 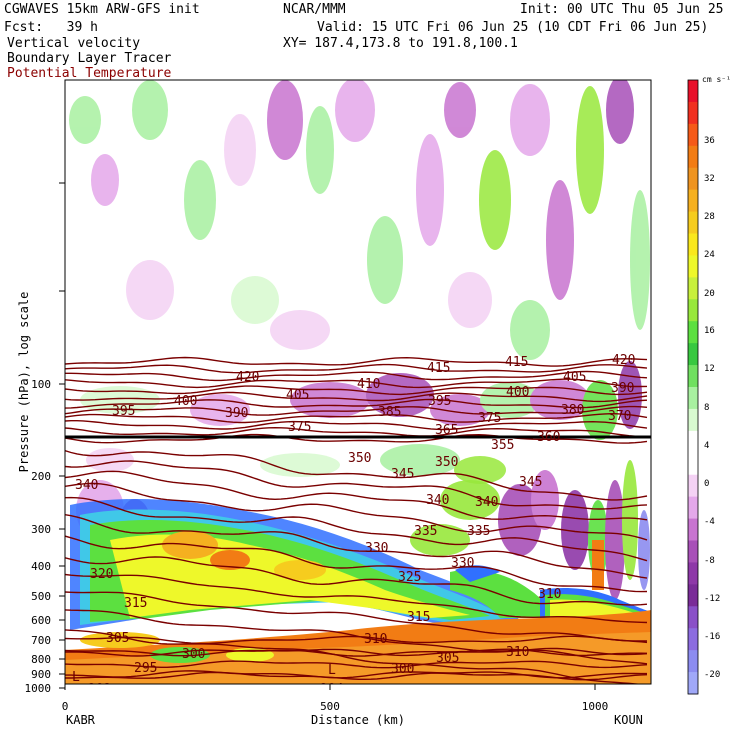 I want to click on theta-label: 345, so click(x=530, y=482).